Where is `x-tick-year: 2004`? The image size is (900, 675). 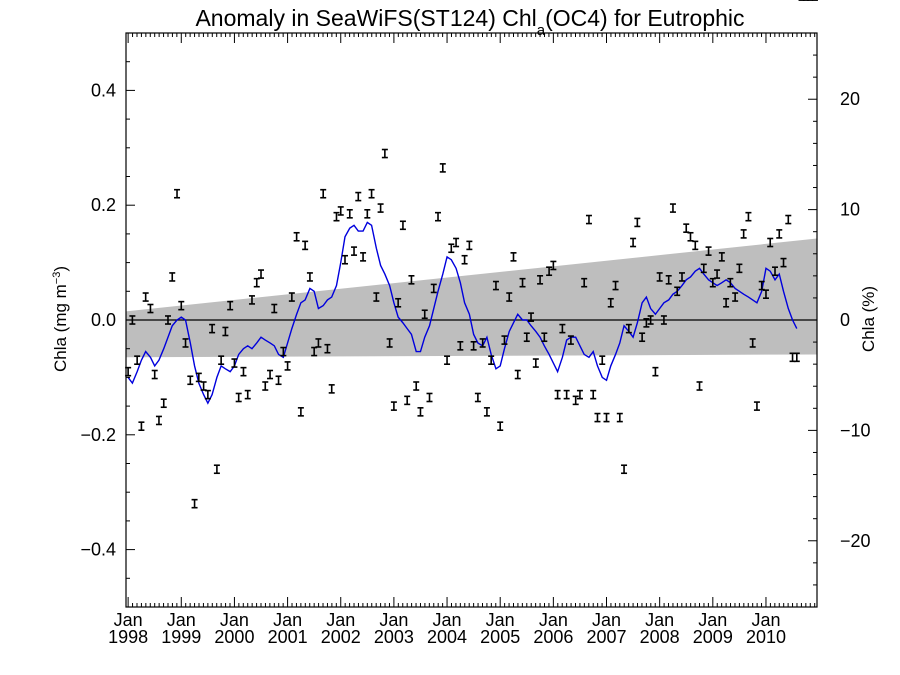
x-tick-year: 2004 is located at coordinates (447, 637).